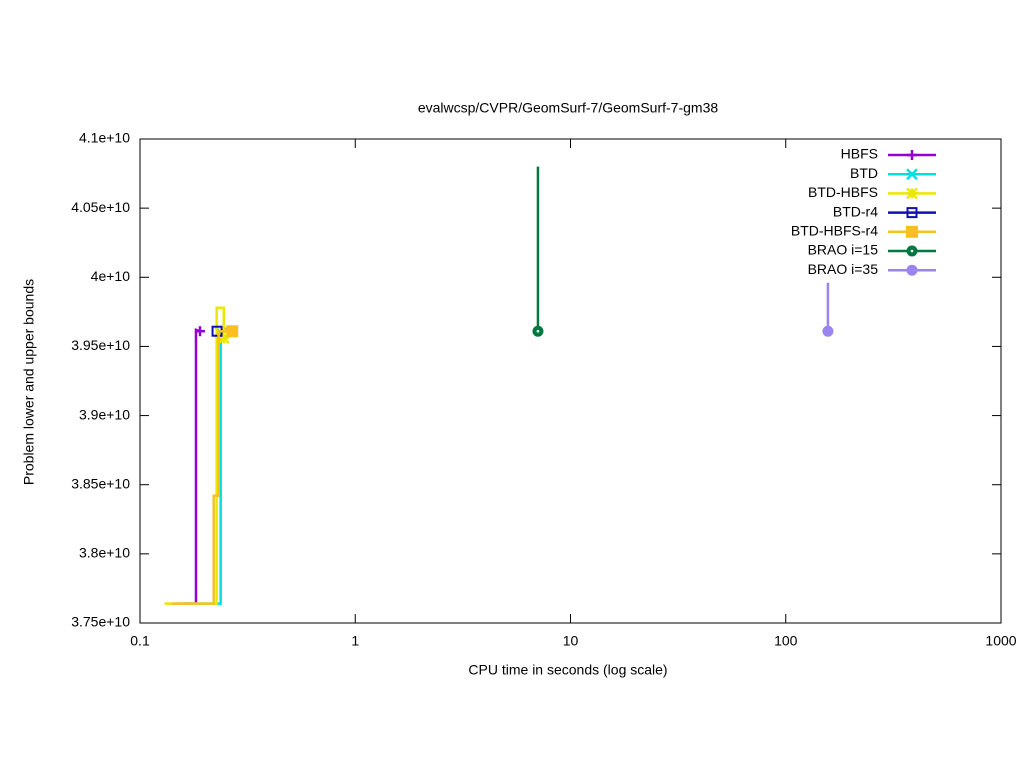 Image resolution: width=1024 pixels, height=768 pixels. Describe the element at coordinates (568, 108) in the screenshot. I see `chart-title: evalwcsp/CVPR/GeomSurf-7/GeomSurf-7-gm38` at that location.